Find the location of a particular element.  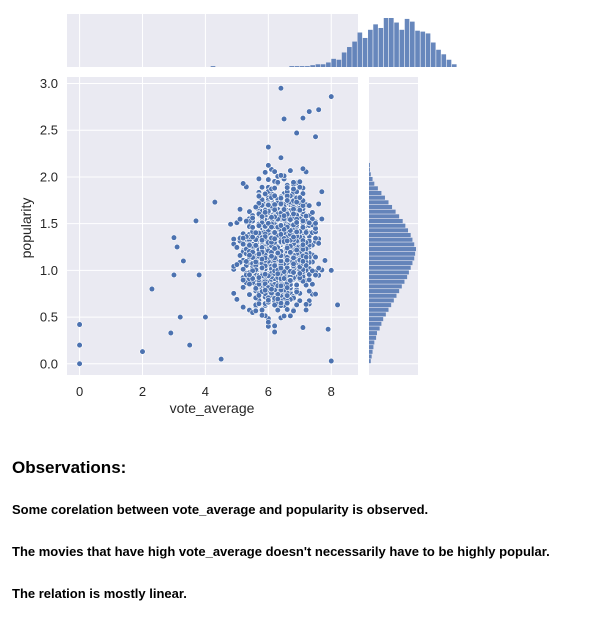

x-axis-label: vote_average is located at coordinates (212, 408).